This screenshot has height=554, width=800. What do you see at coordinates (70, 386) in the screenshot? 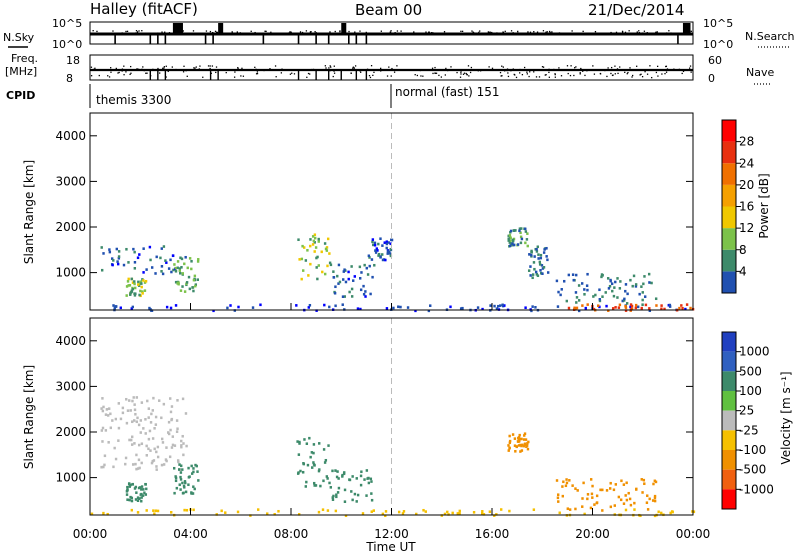
I see `range-tick-label: 3000` at bounding box center [70, 386].